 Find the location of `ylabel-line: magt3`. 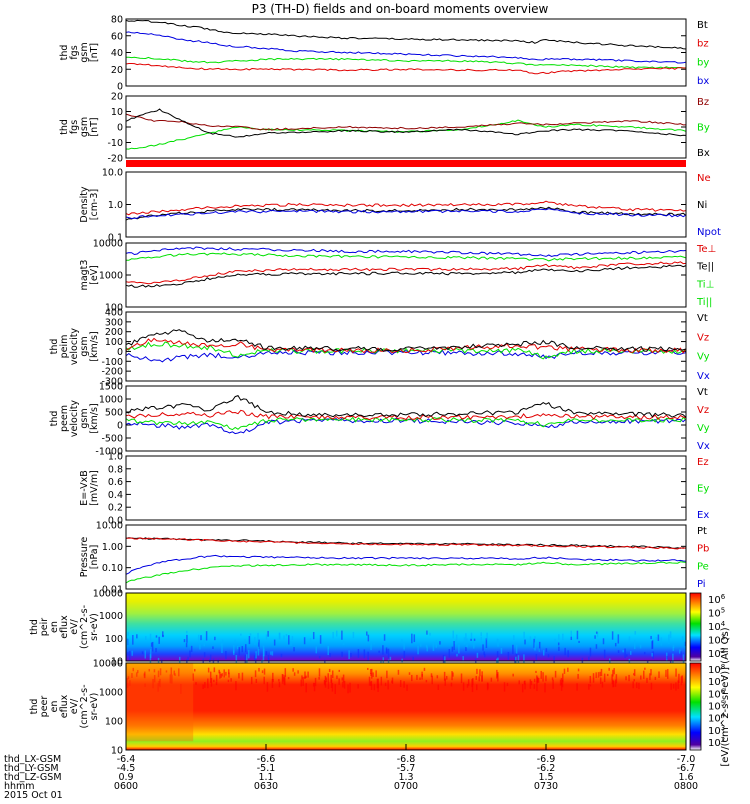

ylabel-line: magt3 is located at coordinates (84, 275).